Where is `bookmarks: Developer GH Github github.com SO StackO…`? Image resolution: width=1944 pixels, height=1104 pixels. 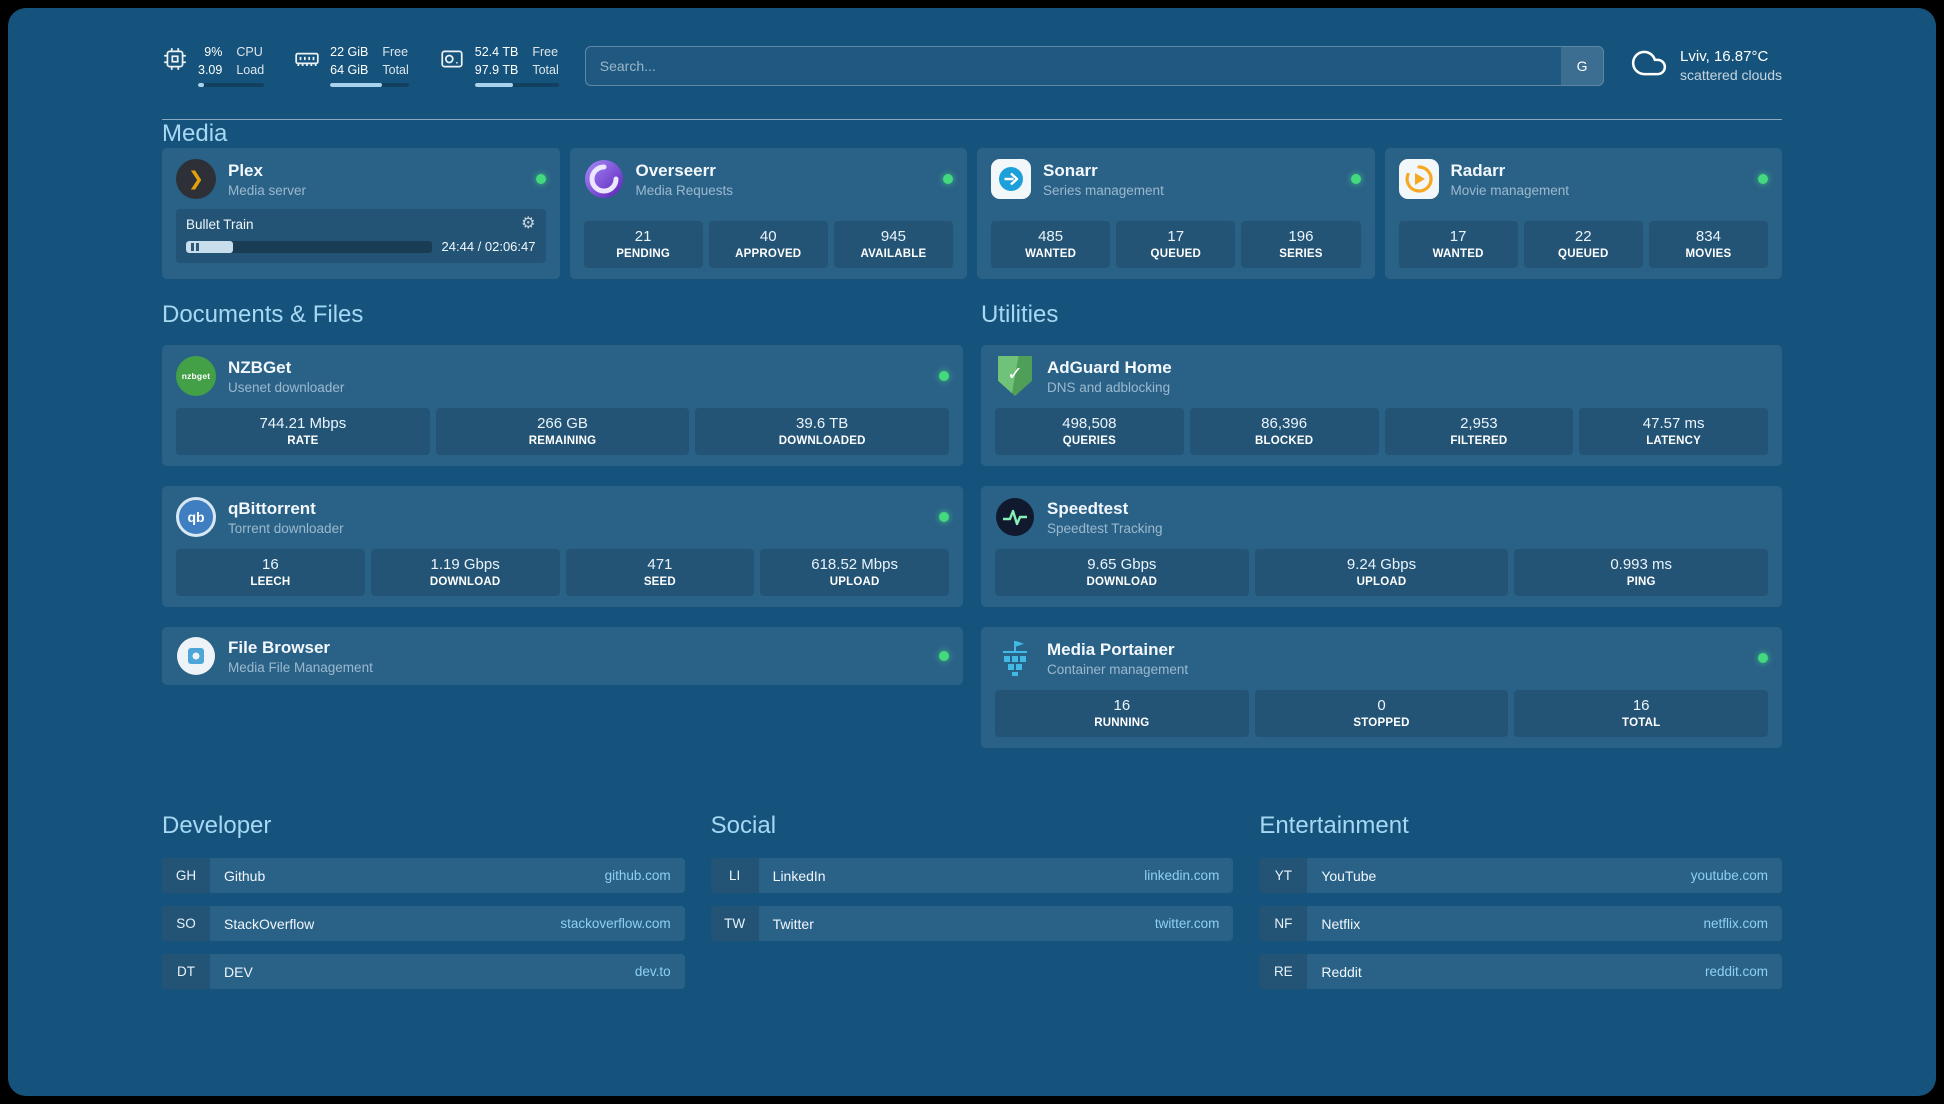 bookmarks: Developer GH Github github.com SO StackO… is located at coordinates (972, 907).